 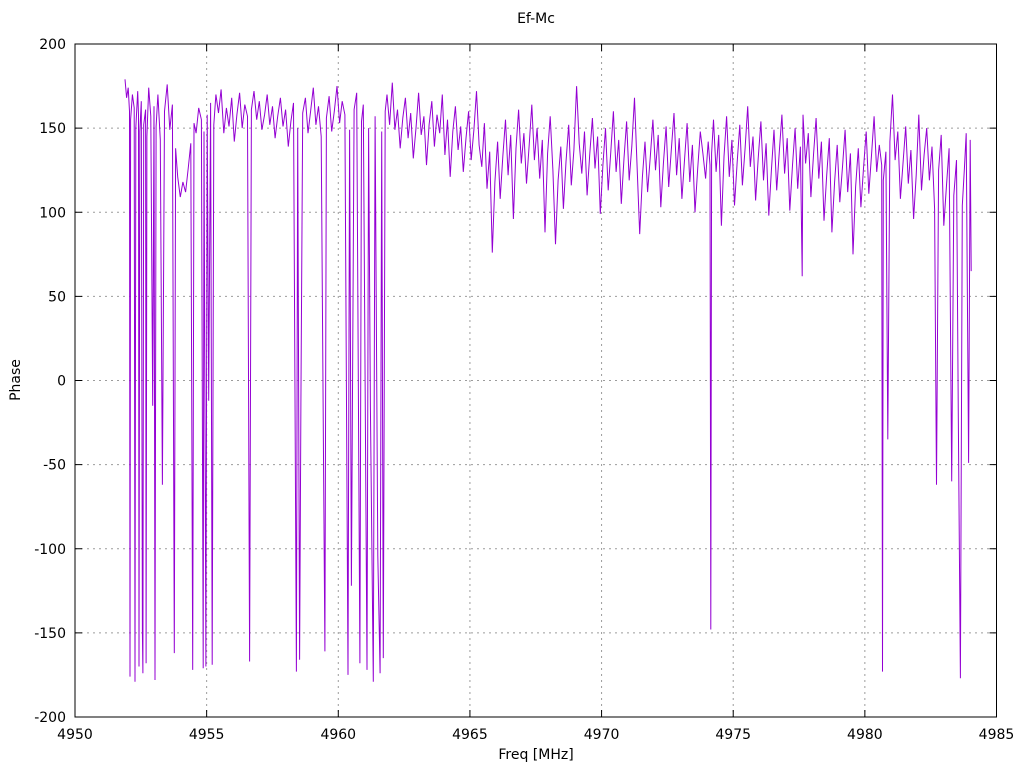 I want to click on x-tick-label: 4955, so click(x=207, y=735).